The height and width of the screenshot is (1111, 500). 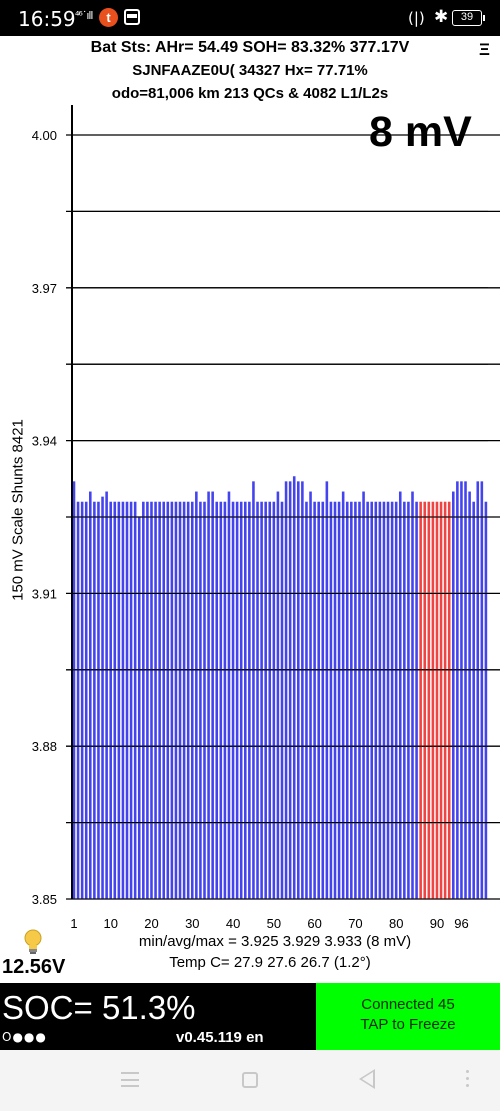 What do you see at coordinates (47, 19) in the screenshot?
I see `status-time: 16:59` at bounding box center [47, 19].